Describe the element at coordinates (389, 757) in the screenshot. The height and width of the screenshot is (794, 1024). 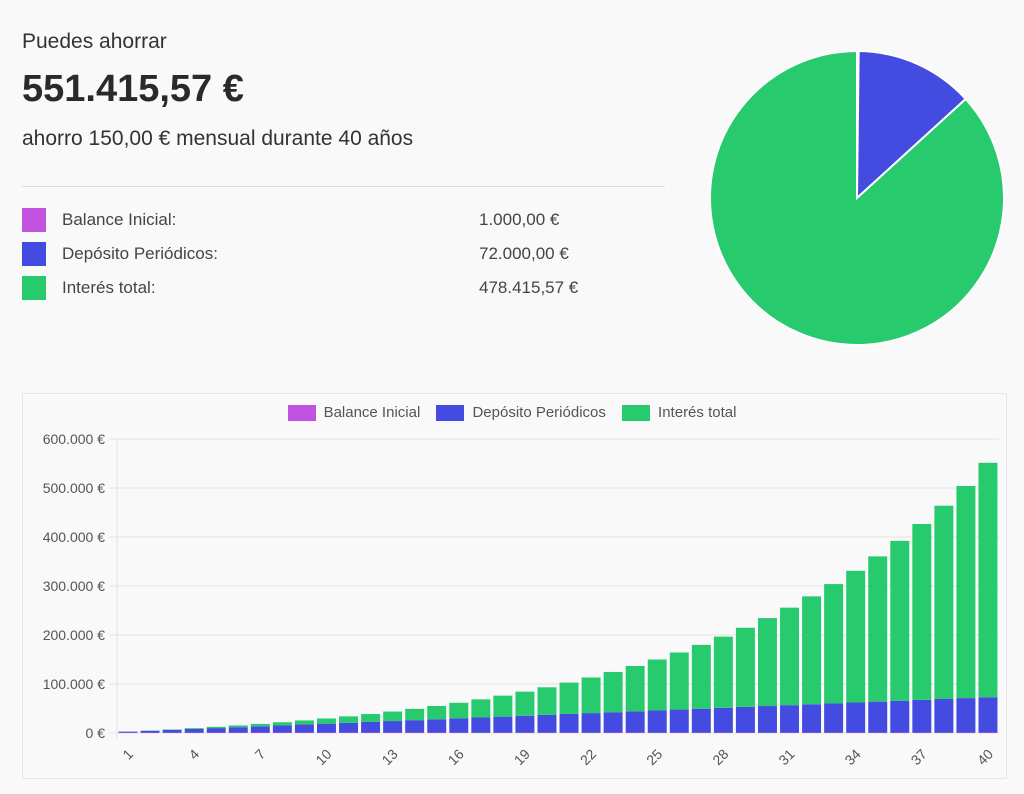
I see `x-tick-label: 13` at that location.